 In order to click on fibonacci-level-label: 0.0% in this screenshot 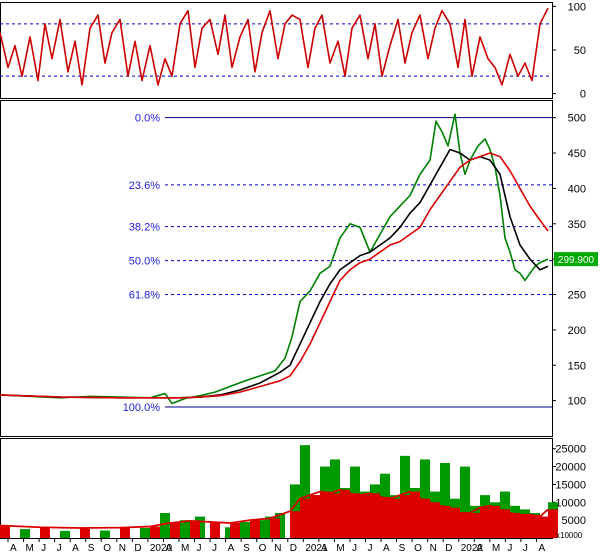, I will do `click(147, 119)`.